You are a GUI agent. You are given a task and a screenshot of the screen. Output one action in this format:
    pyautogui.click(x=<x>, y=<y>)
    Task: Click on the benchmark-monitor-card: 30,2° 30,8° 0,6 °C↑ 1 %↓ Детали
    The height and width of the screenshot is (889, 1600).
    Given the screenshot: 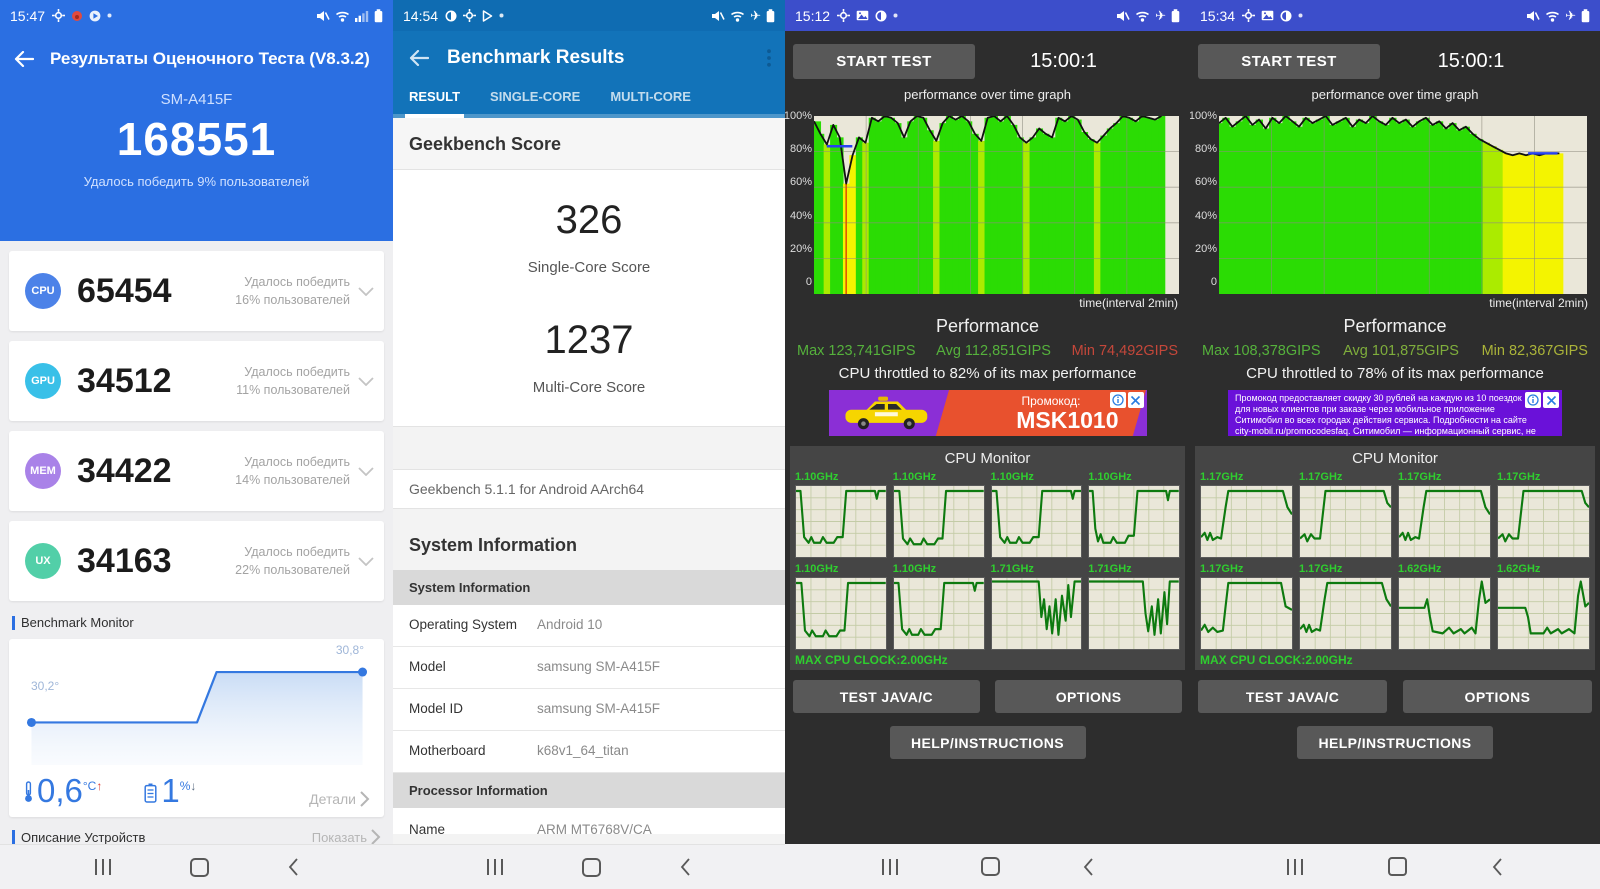 What is the action you would take?
    pyautogui.click(x=196, y=728)
    